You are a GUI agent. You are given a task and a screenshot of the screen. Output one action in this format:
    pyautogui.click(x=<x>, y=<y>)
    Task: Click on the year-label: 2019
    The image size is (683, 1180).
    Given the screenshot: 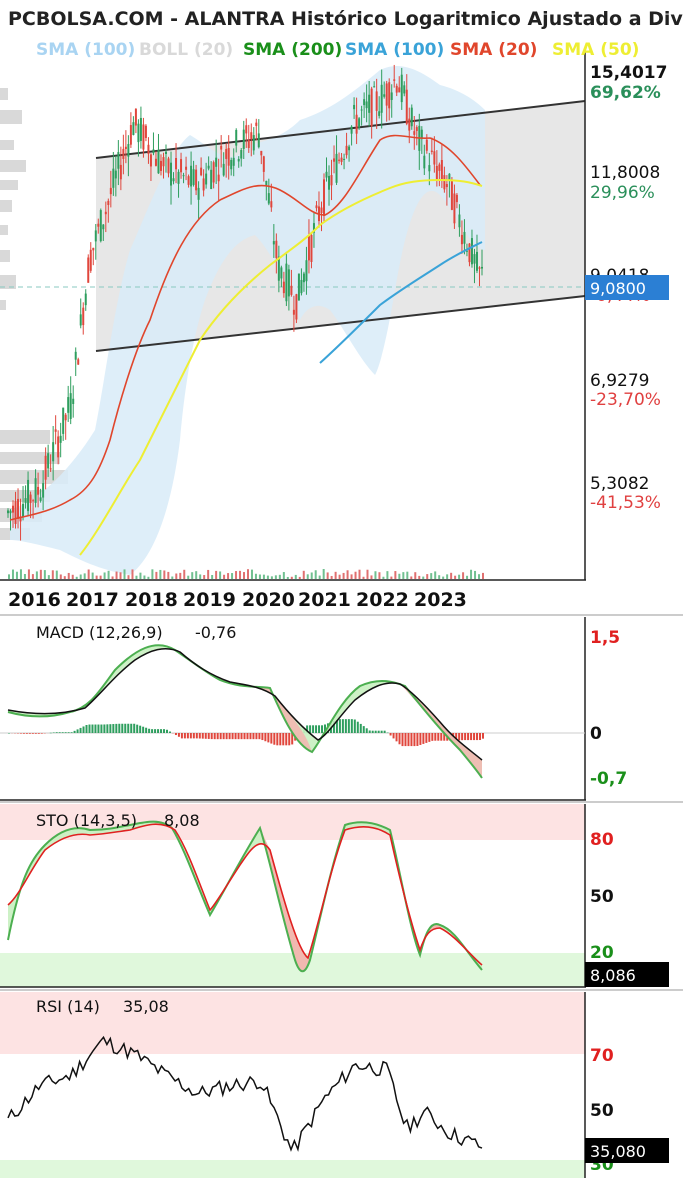 What is the action you would take?
    pyautogui.click(x=209, y=600)
    